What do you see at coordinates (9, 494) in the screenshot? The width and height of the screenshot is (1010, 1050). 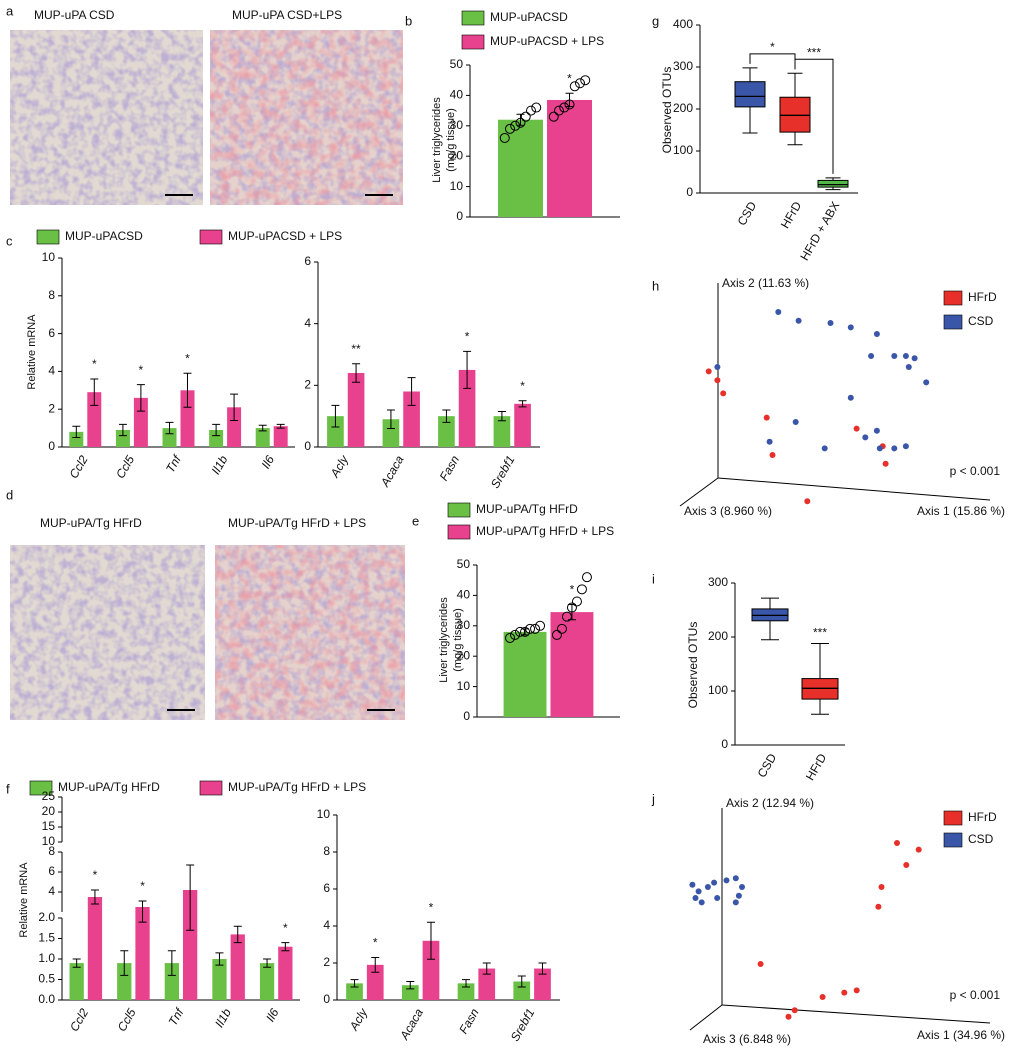 I see `panel-letter: d` at bounding box center [9, 494].